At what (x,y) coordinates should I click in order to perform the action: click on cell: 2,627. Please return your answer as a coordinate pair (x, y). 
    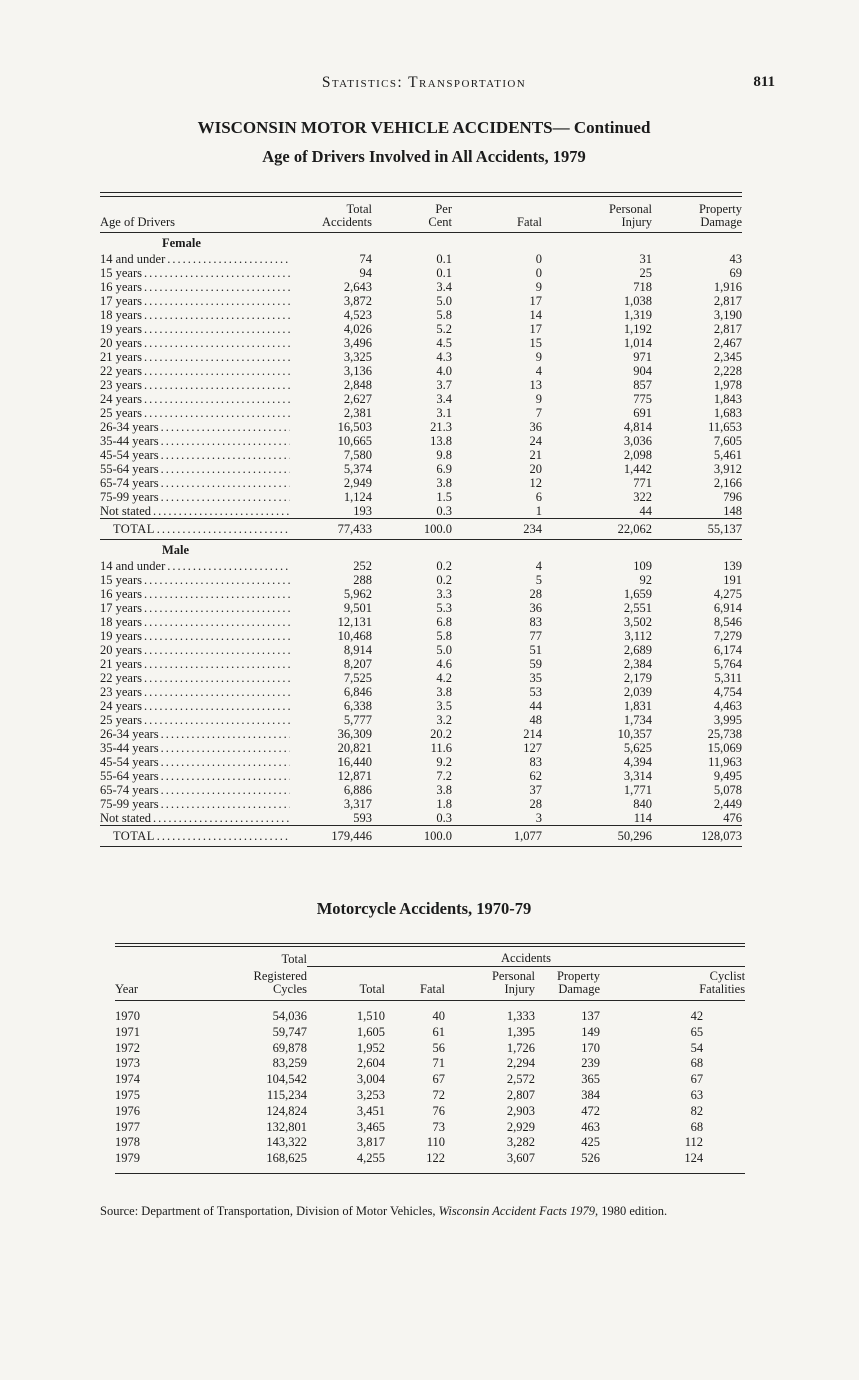
    Looking at the image, I should click on (357, 398).